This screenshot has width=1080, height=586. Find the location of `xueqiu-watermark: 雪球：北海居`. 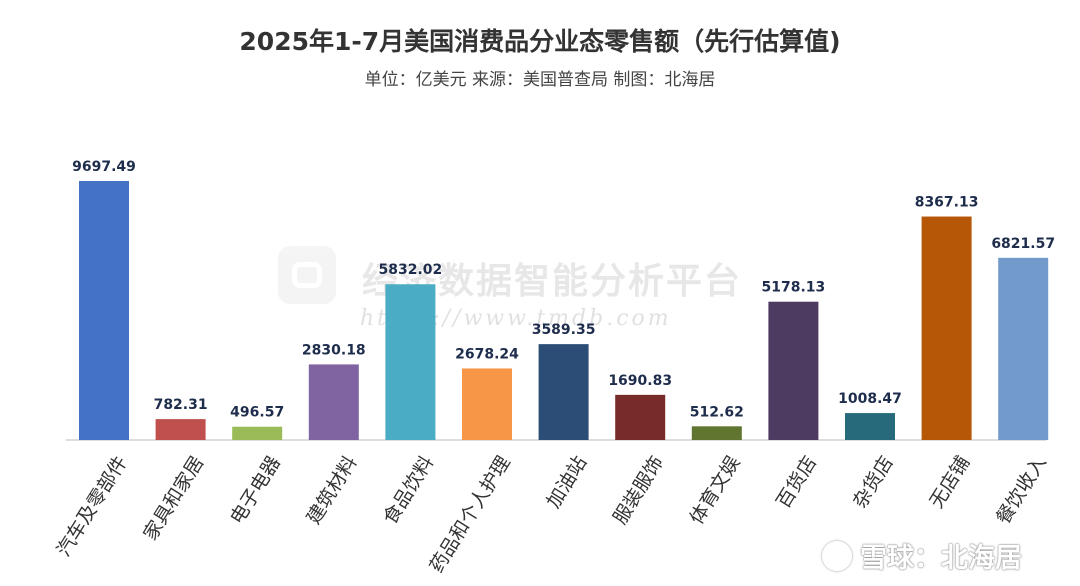

xueqiu-watermark: 雪球：北海居 is located at coordinates (922, 555).